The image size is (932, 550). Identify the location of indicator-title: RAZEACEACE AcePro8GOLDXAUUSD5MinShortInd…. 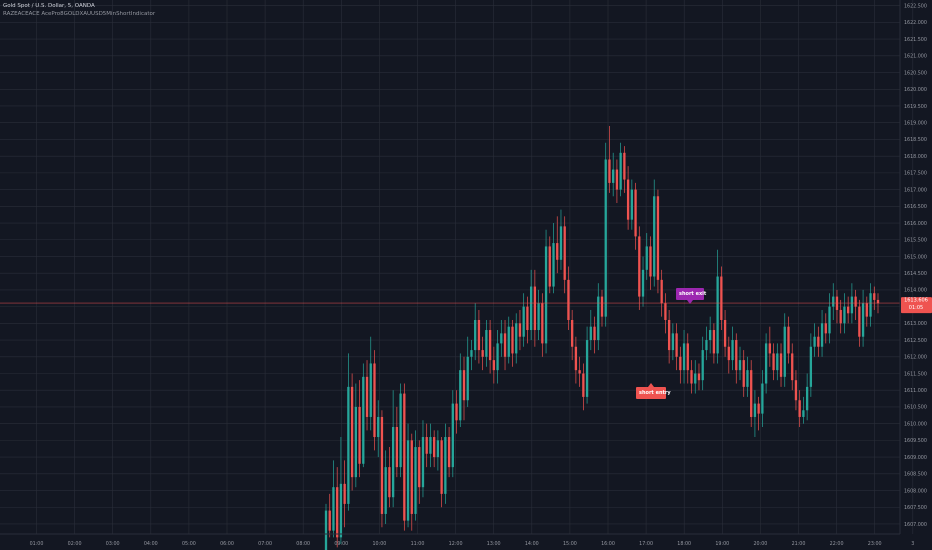
(79, 13).